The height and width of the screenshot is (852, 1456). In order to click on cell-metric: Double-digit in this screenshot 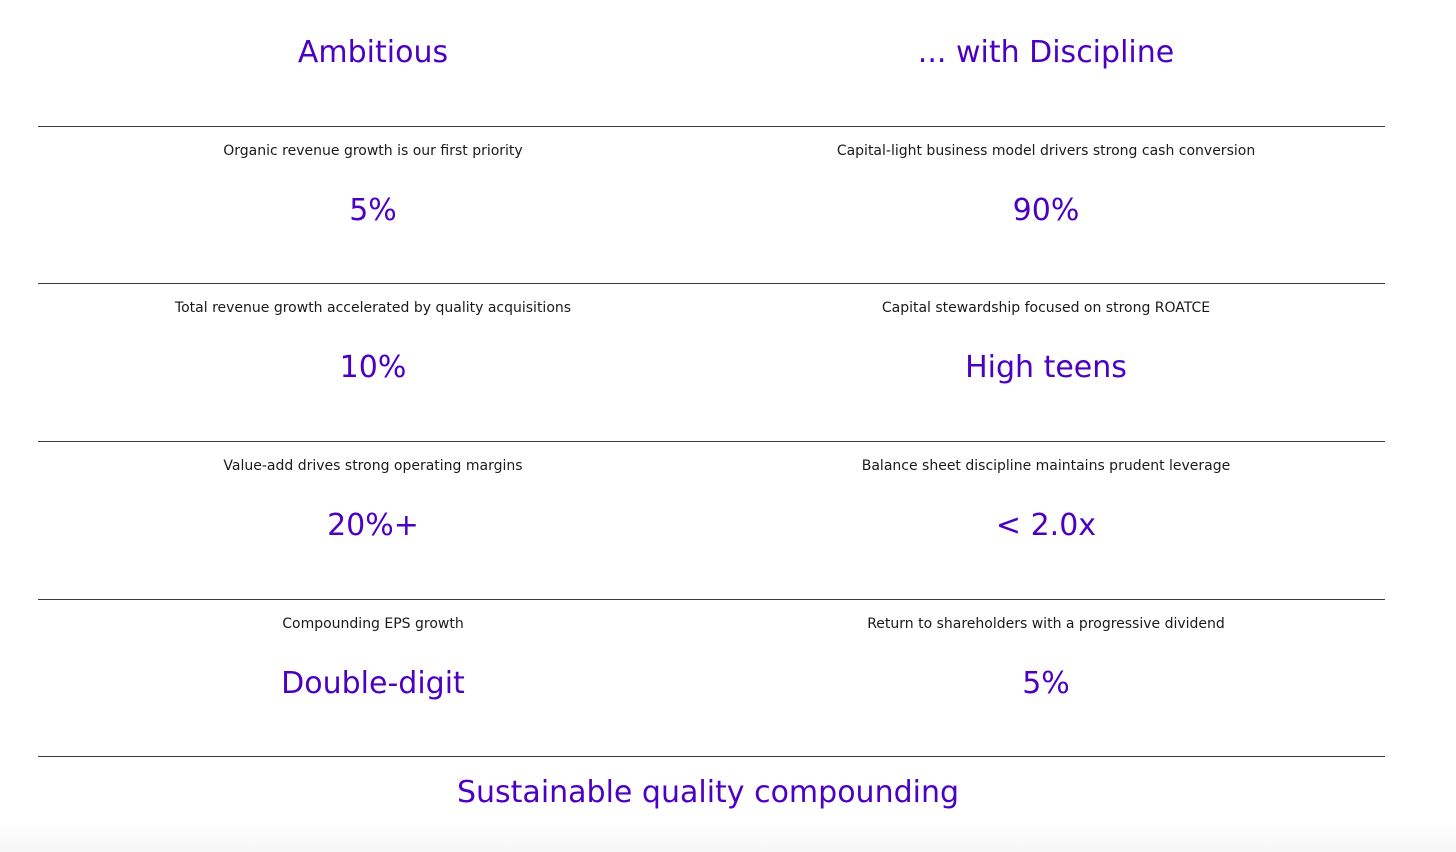, I will do `click(373, 683)`.